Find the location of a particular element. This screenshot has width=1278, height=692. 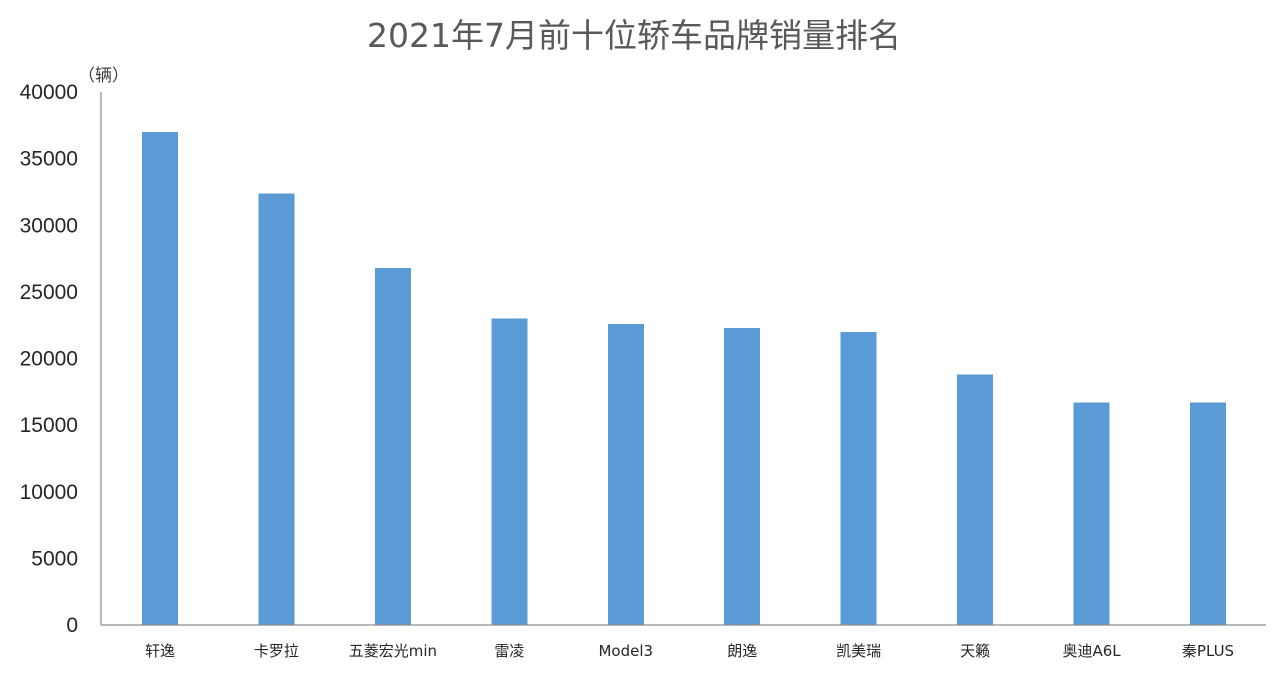

y-tick-label: 10000 is located at coordinates (49, 492).